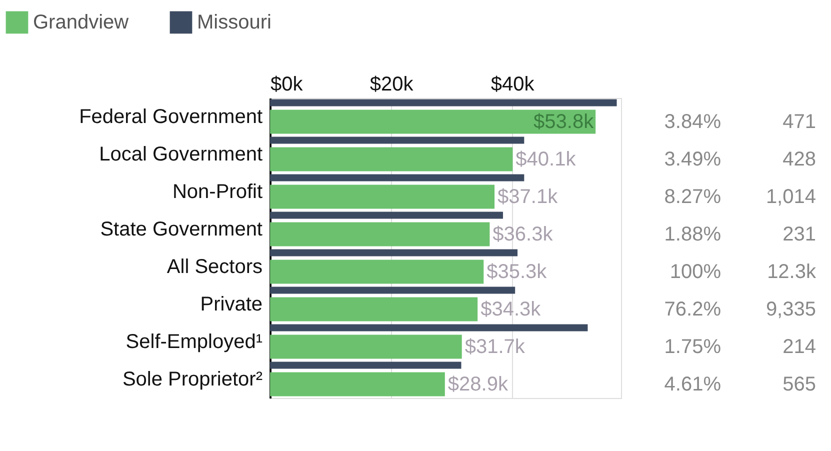  I want to click on data-label: $35.3k, so click(517, 271).